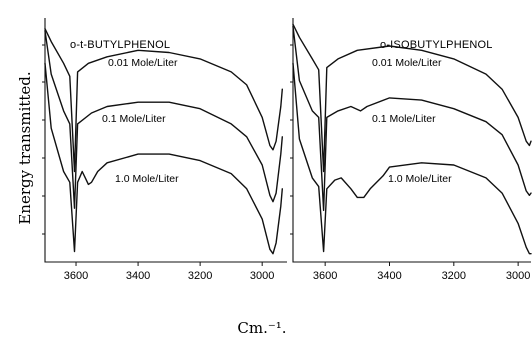 This screenshot has width=532, height=343. What do you see at coordinates (436, 45) in the screenshot?
I see `panel-title: o-ISOBUTYLPHENOL` at bounding box center [436, 45].